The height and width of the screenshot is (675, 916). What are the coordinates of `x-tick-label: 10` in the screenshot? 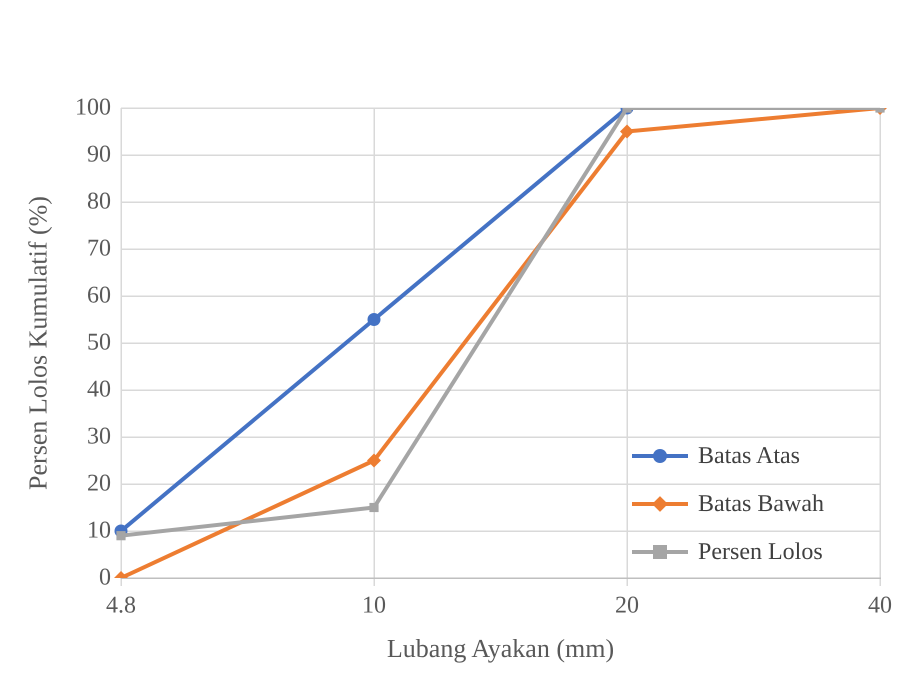 It's located at (374, 605).